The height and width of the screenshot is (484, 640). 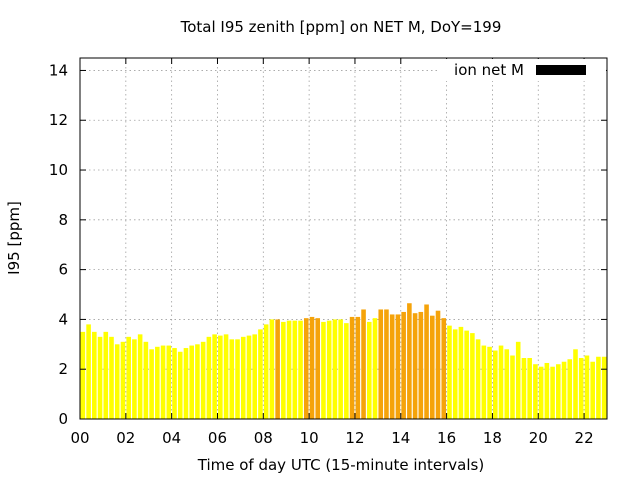 What do you see at coordinates (561, 70) in the screenshot?
I see `legend-swatch` at bounding box center [561, 70].